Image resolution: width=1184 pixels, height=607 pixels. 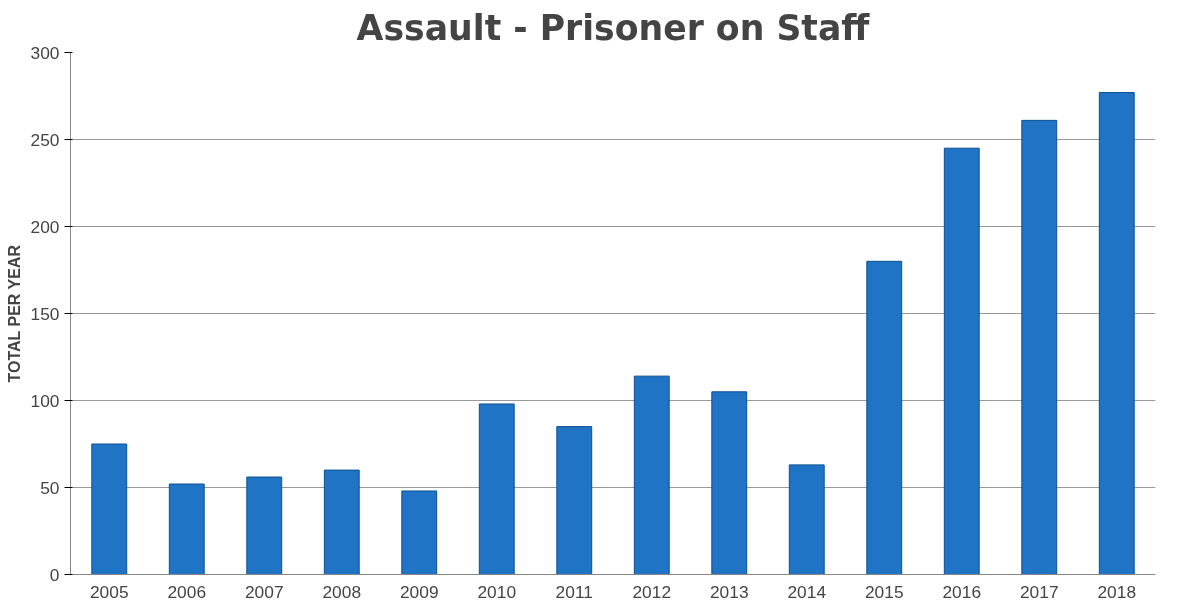 I want to click on x-tick-label: 2010, so click(x=497, y=591).